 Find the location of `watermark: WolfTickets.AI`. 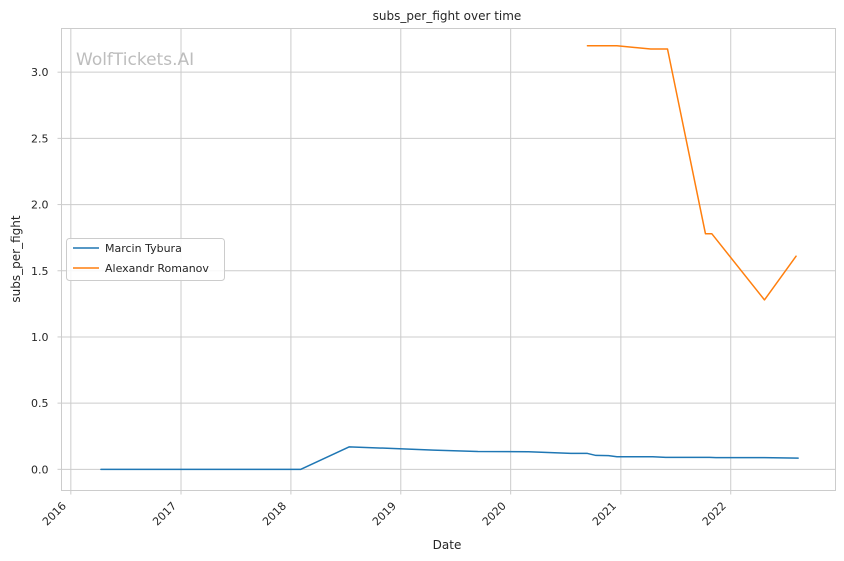

watermark: WolfTickets.AI is located at coordinates (135, 60).